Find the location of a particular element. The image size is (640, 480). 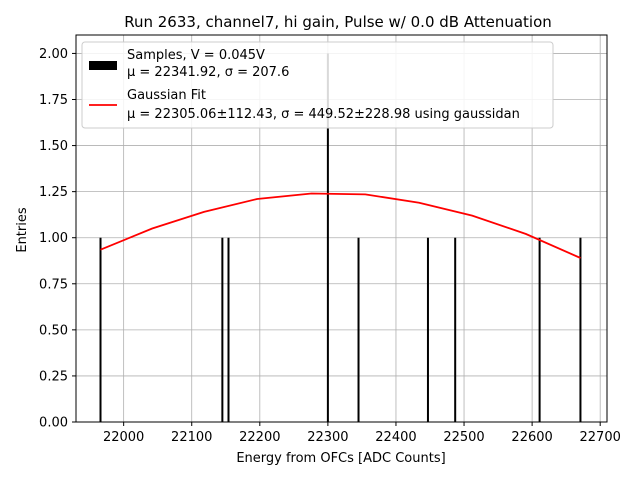

x-tick-label: 22500 is located at coordinates (463, 437).